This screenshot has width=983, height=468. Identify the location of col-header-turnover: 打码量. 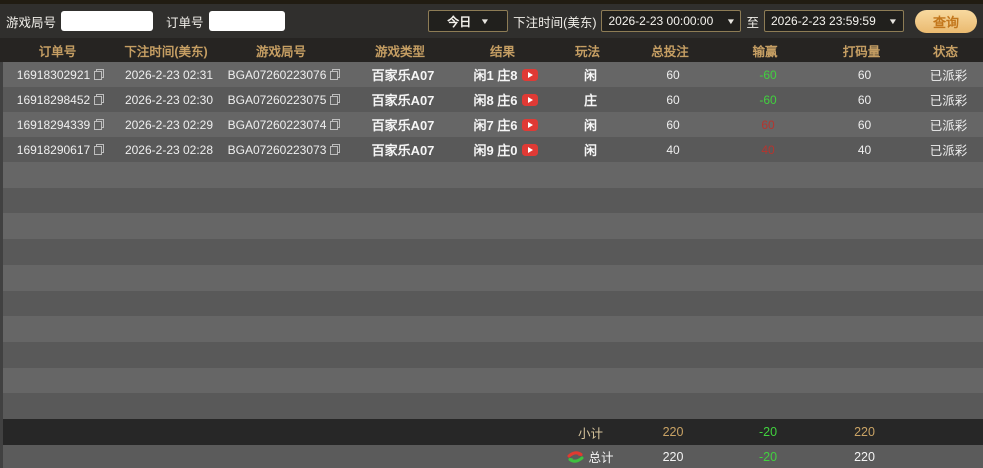
(861, 51).